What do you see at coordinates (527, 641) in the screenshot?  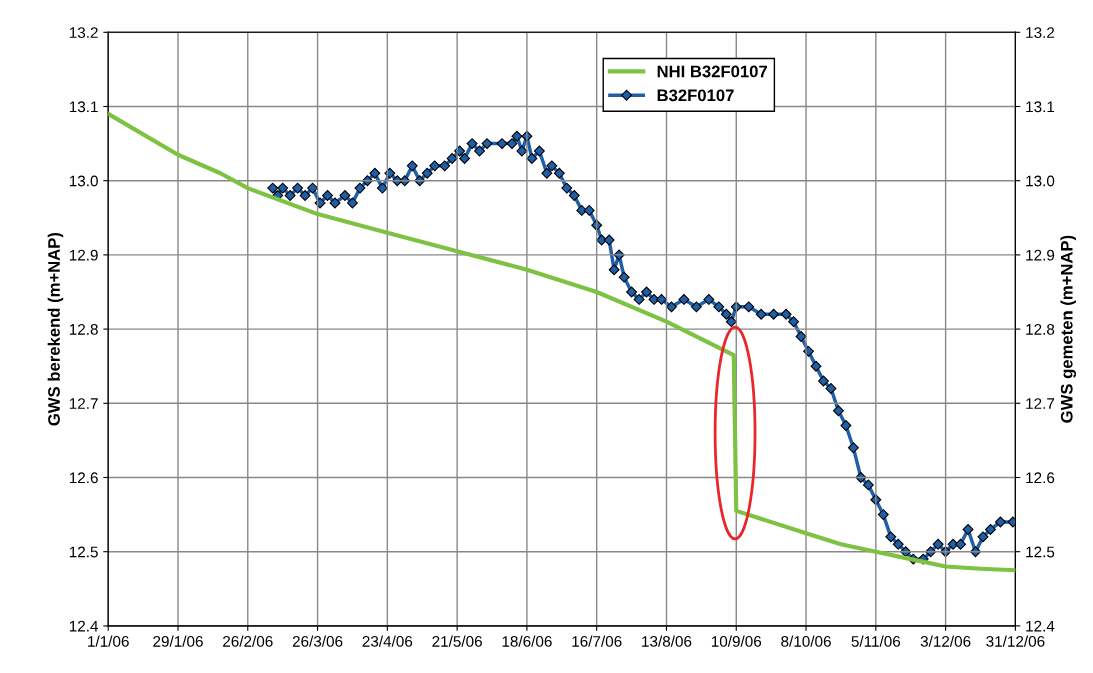 I see `x-tick-label: 18/6/06` at bounding box center [527, 641].